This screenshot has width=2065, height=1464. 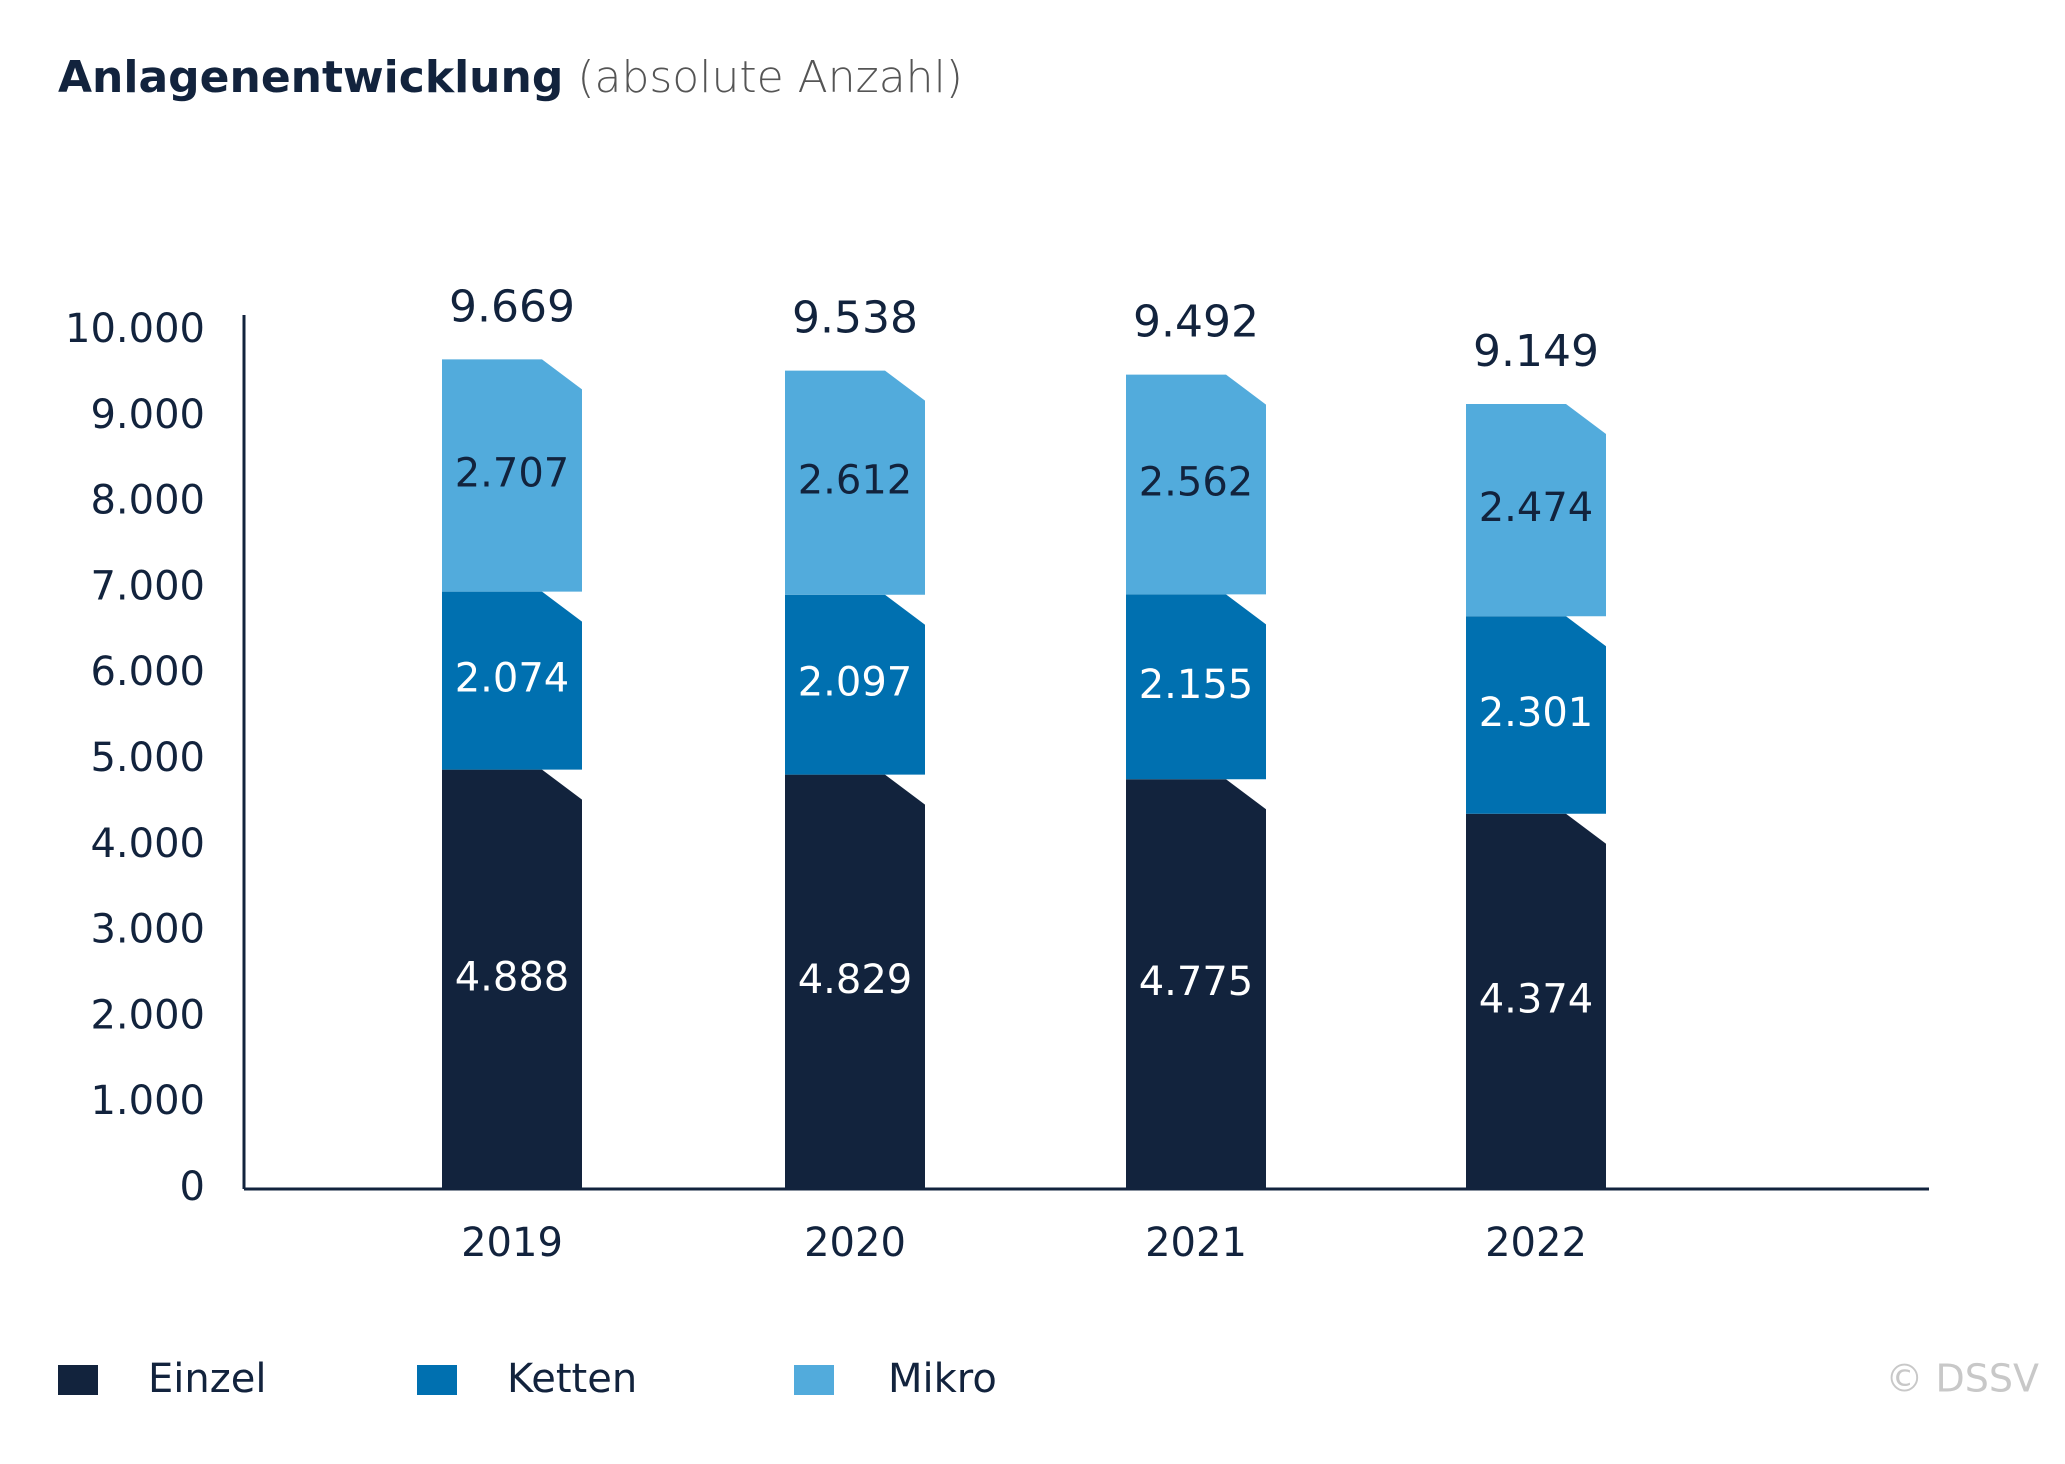 What do you see at coordinates (147, 758) in the screenshot?
I see `y-tick-label: 5.000` at bounding box center [147, 758].